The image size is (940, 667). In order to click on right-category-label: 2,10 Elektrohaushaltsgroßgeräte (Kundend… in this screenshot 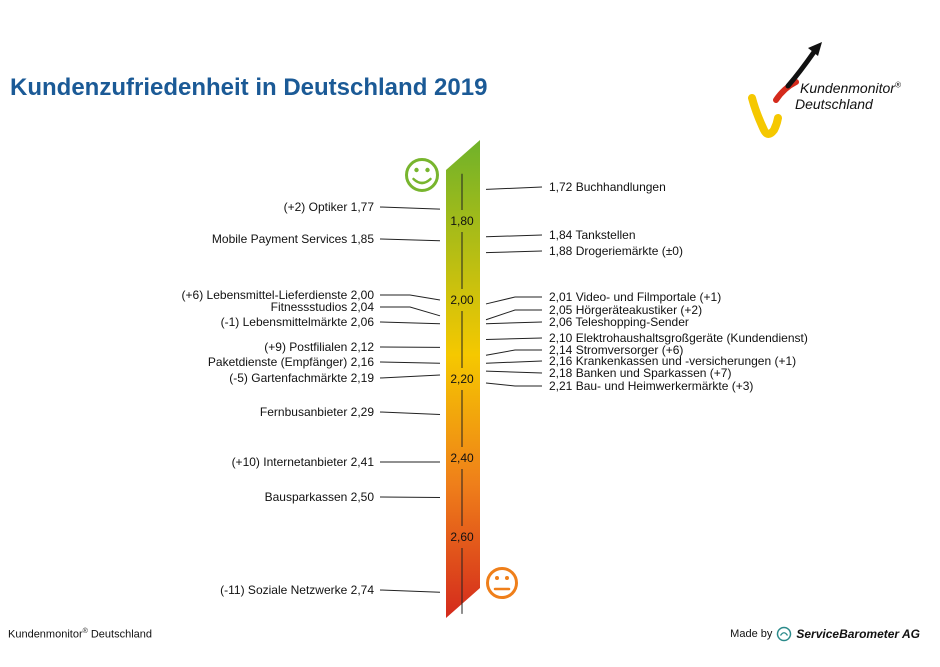, I will do `click(678, 338)`.